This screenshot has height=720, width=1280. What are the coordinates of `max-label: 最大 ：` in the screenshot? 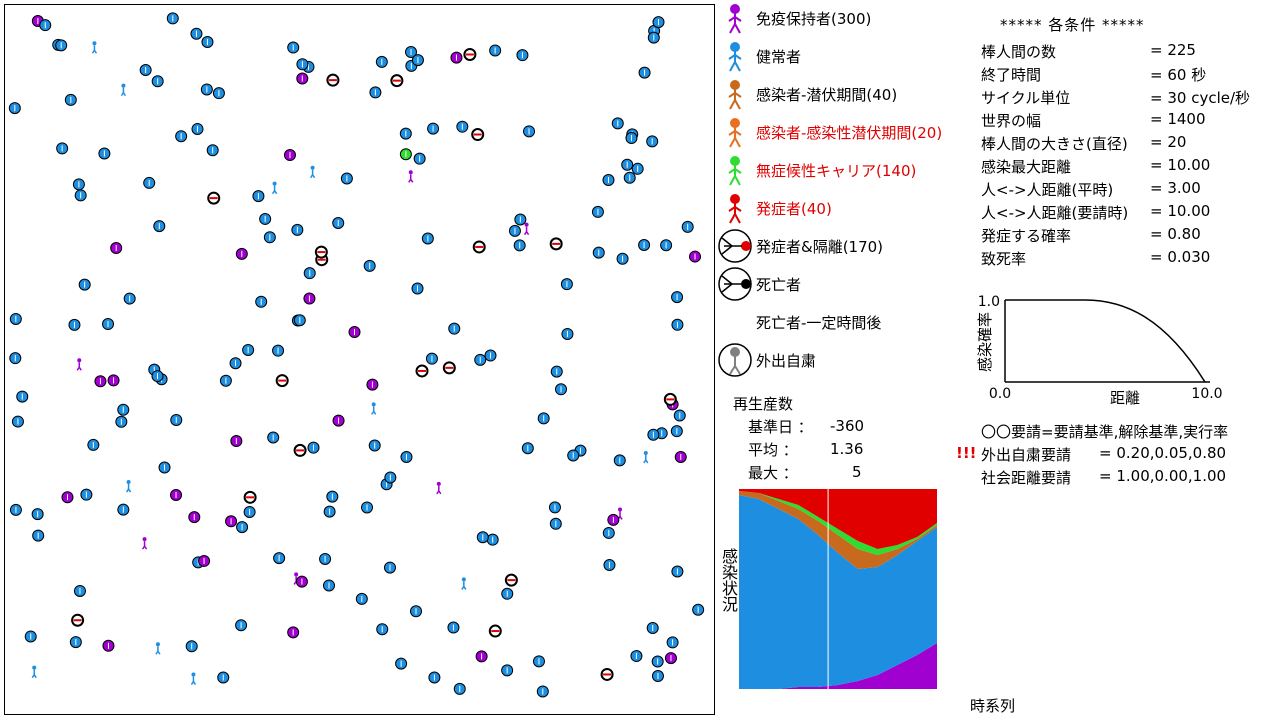 It's located at (773, 473).